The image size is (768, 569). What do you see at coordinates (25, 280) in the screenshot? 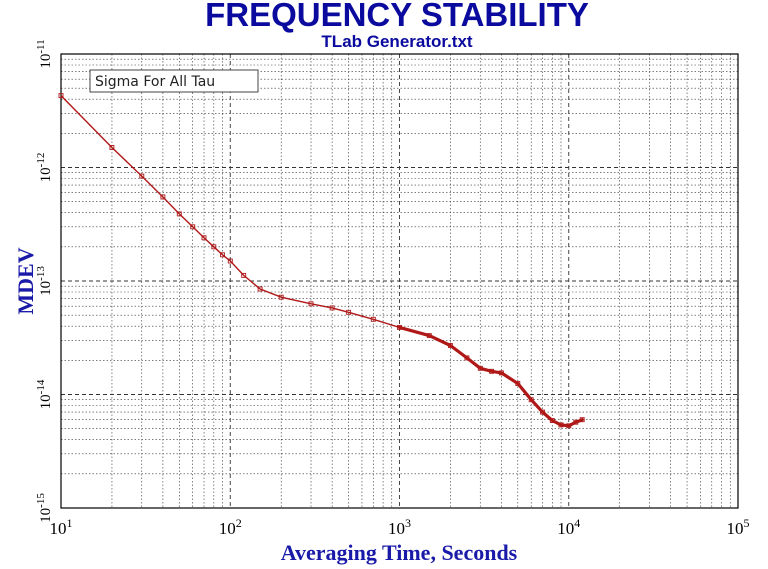
I see `y-axis-label: MDEV` at bounding box center [25, 280].